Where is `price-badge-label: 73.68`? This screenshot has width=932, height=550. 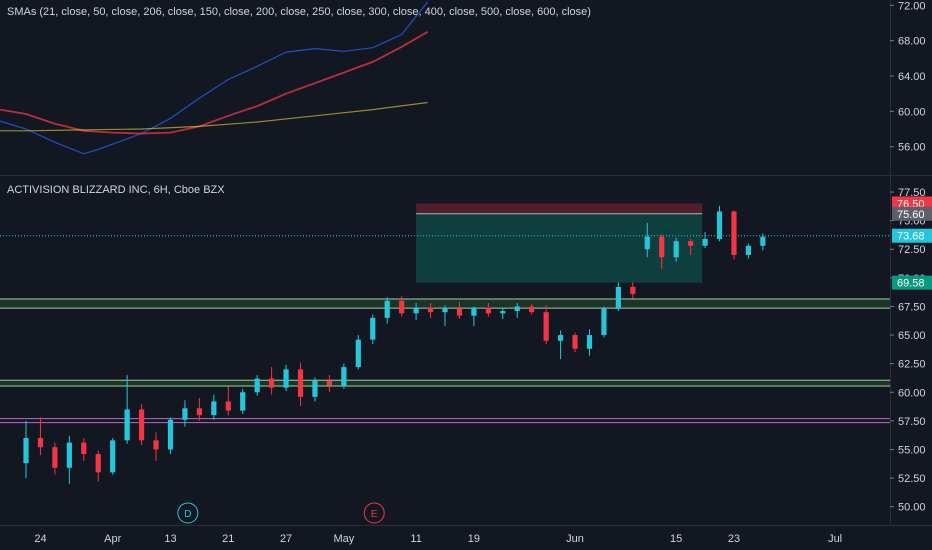 price-badge-label: 73.68 is located at coordinates (911, 237).